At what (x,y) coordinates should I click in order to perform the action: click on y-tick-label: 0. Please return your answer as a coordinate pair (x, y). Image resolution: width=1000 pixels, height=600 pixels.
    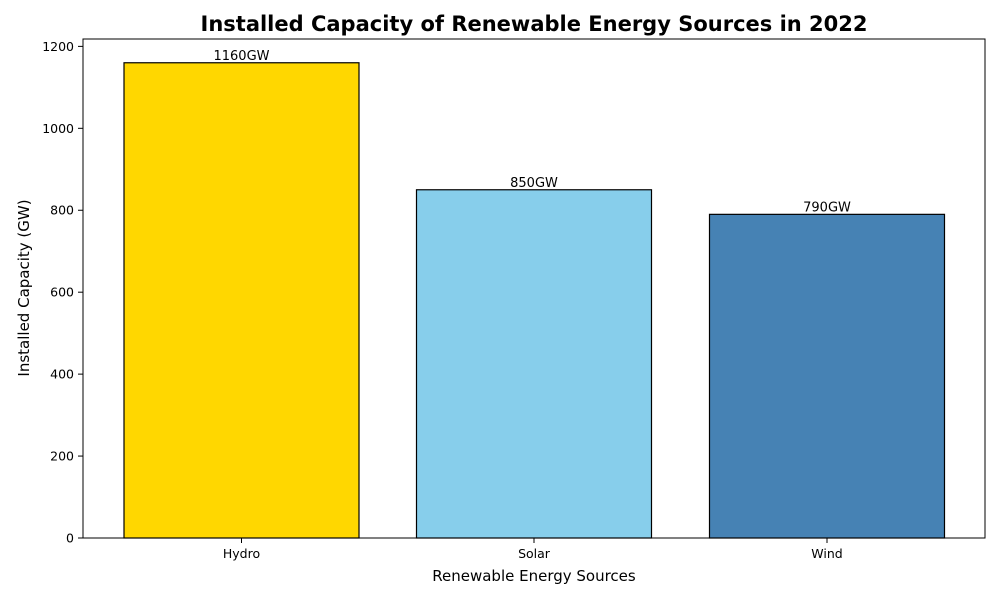
    Looking at the image, I should click on (70, 538).